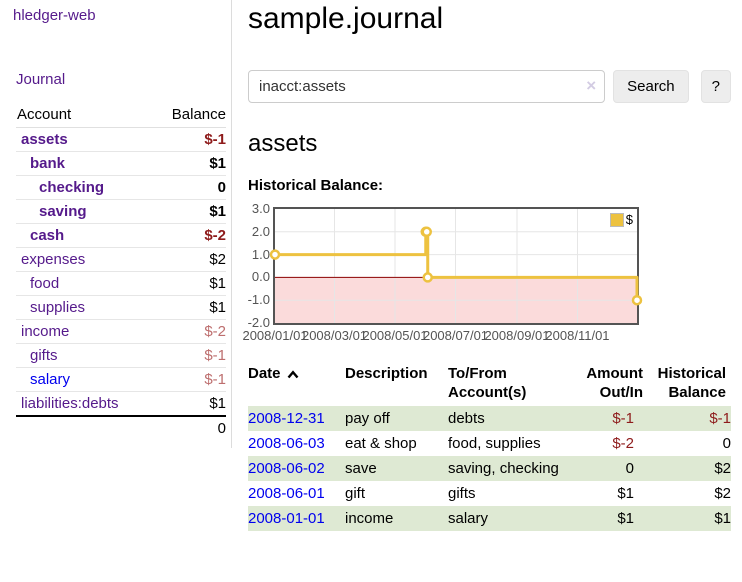  What do you see at coordinates (44, 114) in the screenshot?
I see `accounts-header-account: Account` at bounding box center [44, 114].